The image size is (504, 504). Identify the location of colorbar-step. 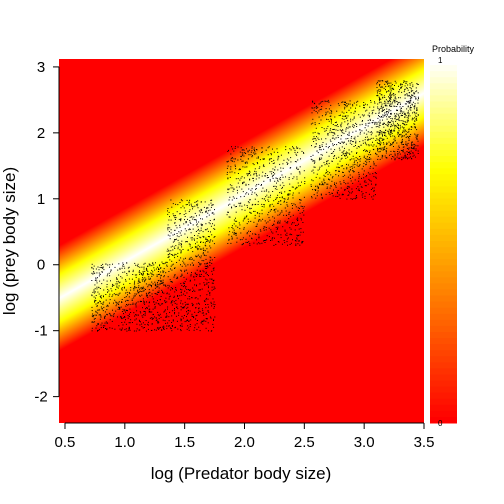
(443, 317).